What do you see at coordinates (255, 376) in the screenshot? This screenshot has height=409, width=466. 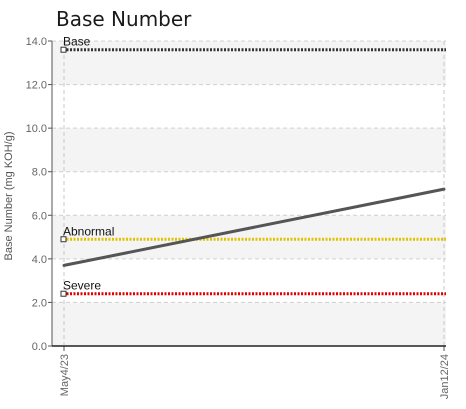 I see `x-tick-labels: May4/23 Jan12/24` at bounding box center [255, 376].